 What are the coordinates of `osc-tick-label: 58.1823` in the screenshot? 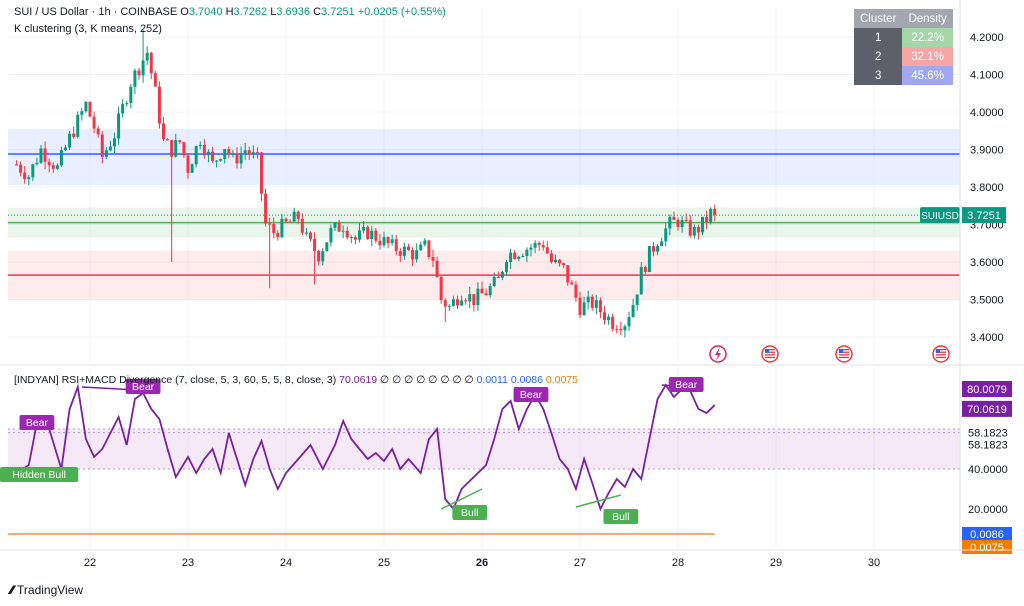 It's located at (988, 434).